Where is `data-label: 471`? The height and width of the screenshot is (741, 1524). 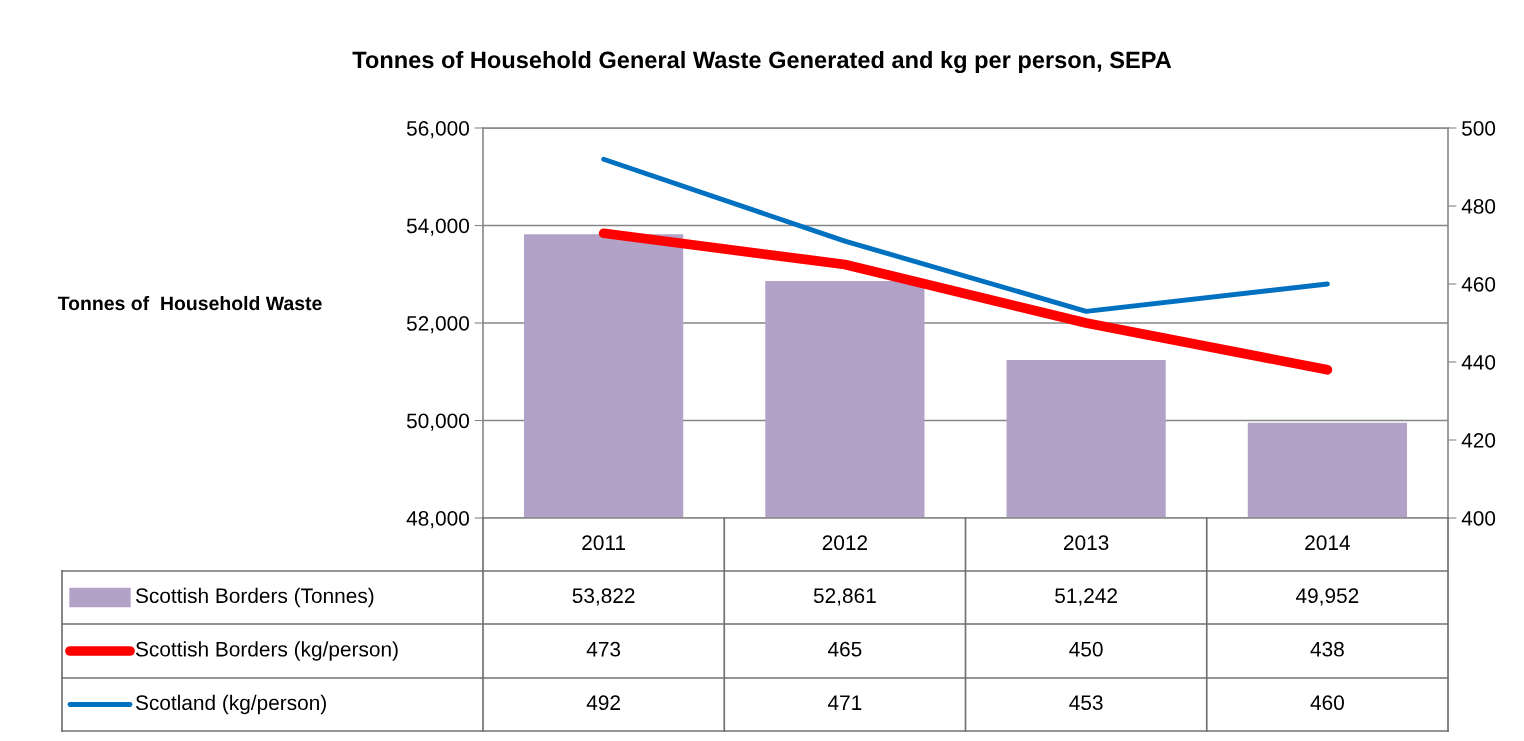
data-label: 471 is located at coordinates (844, 702).